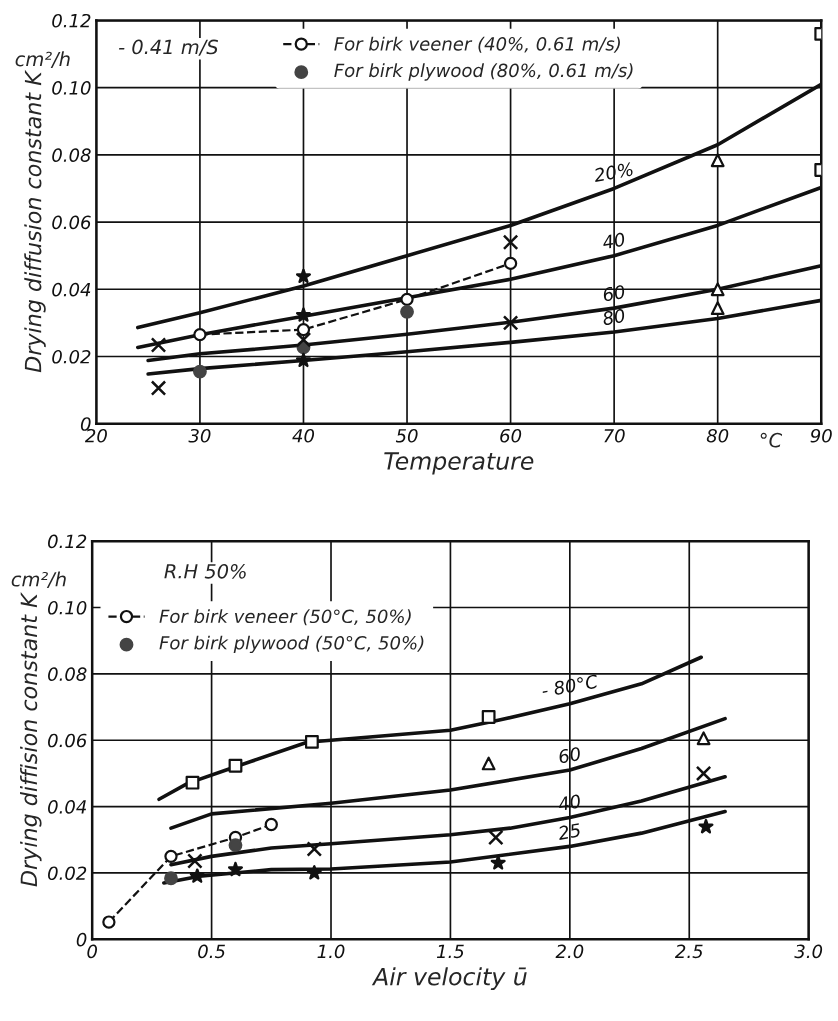 The width and height of the screenshot is (838, 1021). What do you see at coordinates (199, 435) in the screenshot?
I see `x-tick-label: 30` at bounding box center [199, 435].